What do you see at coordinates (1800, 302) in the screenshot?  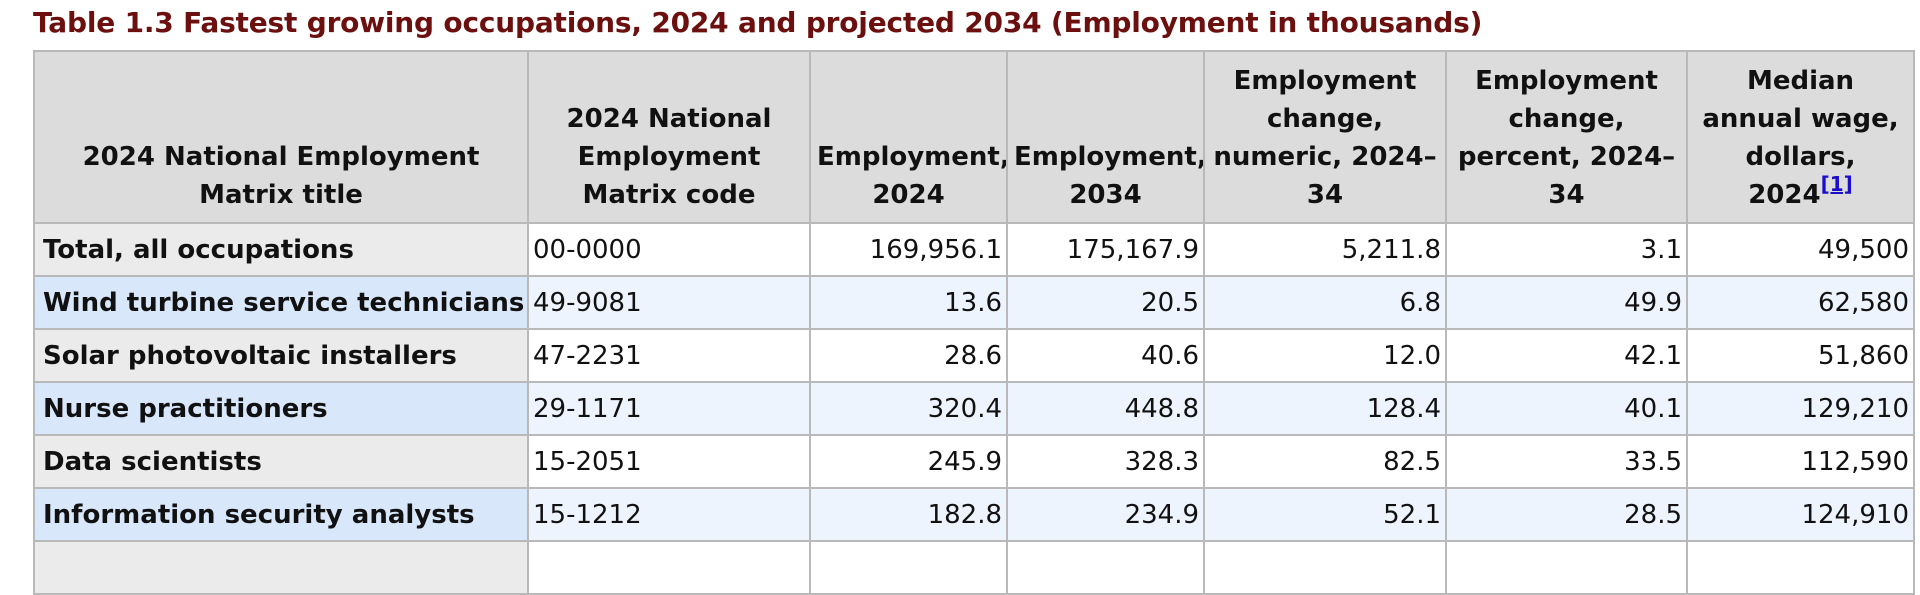 I see `median-wage: 62,580` at bounding box center [1800, 302].